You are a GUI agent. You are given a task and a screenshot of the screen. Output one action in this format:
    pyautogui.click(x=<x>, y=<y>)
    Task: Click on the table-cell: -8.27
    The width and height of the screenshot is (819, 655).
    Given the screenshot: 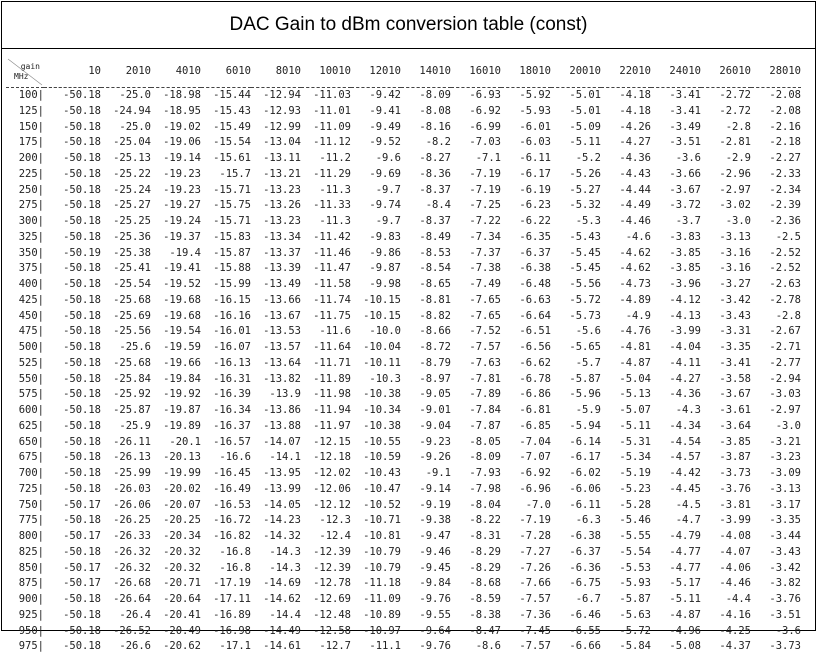 What is the action you would take?
    pyautogui.click(x=426, y=159)
    